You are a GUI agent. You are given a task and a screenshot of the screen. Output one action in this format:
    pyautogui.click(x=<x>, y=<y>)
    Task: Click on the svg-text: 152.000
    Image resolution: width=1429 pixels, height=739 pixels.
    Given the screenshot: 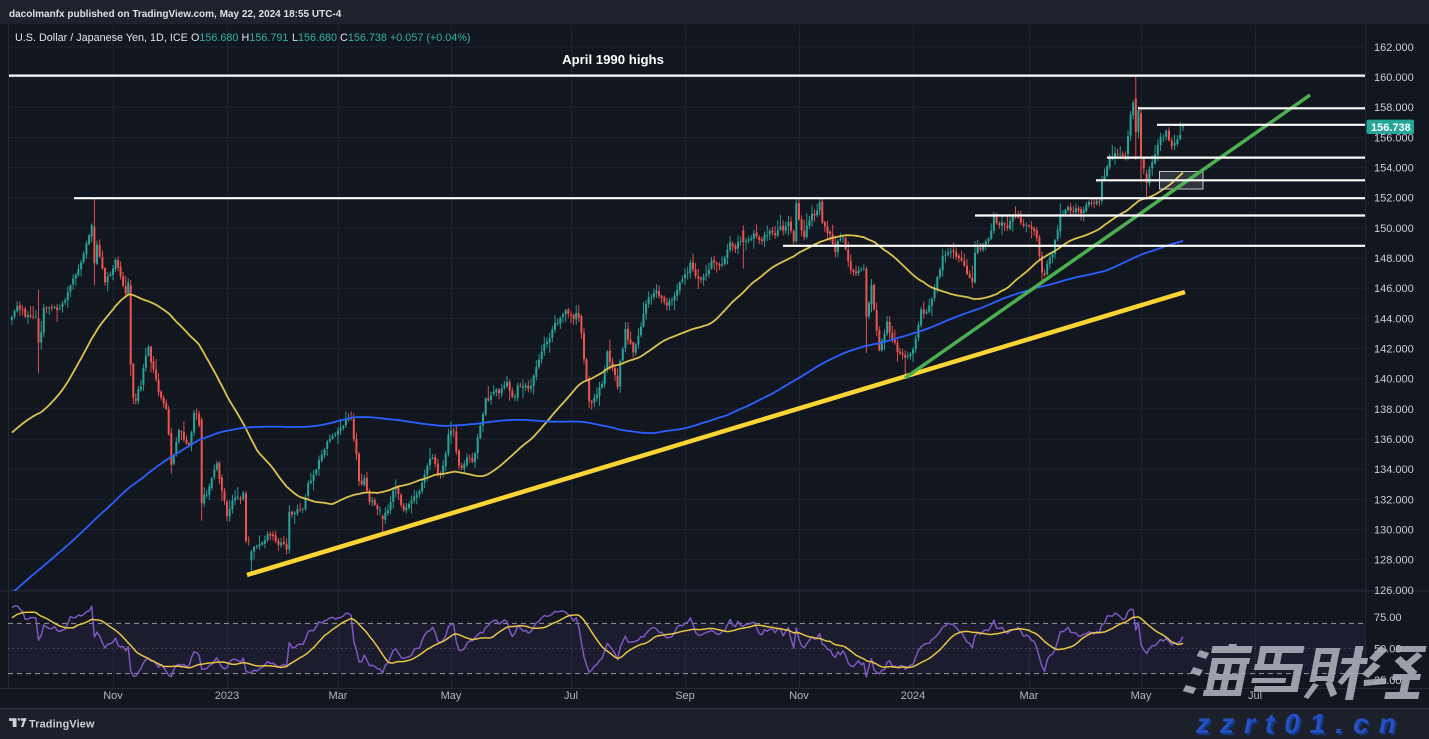 What is the action you would take?
    pyautogui.click(x=1394, y=199)
    